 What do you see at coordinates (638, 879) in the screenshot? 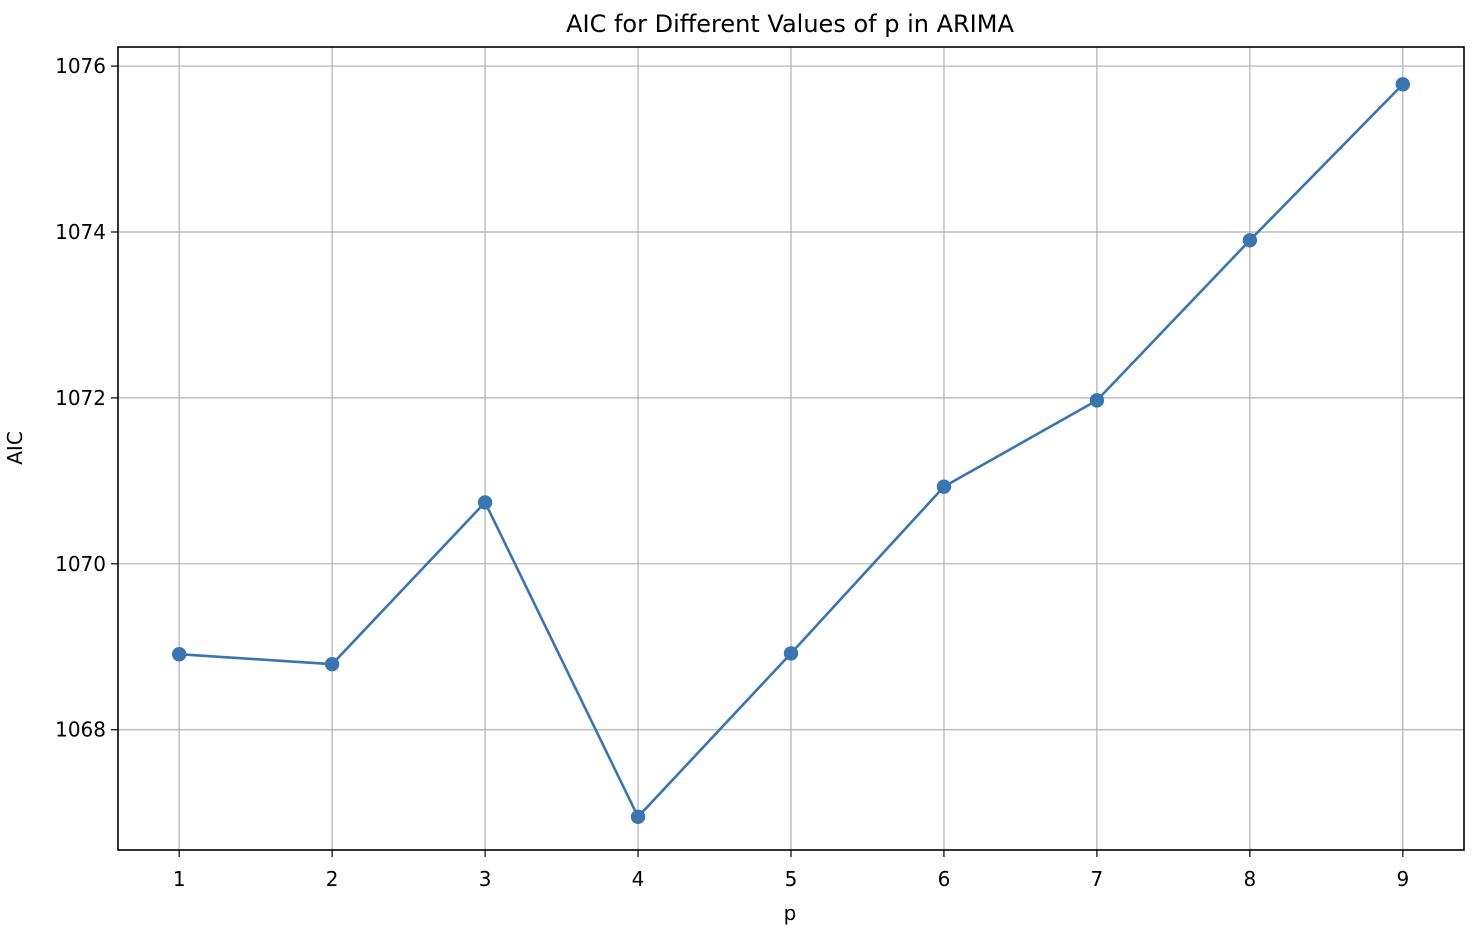
I see `x-tick-label: 4` at bounding box center [638, 879].